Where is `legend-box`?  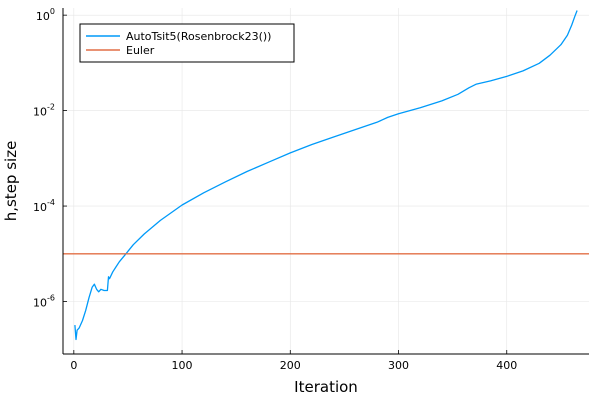
legend-box is located at coordinates (187, 43).